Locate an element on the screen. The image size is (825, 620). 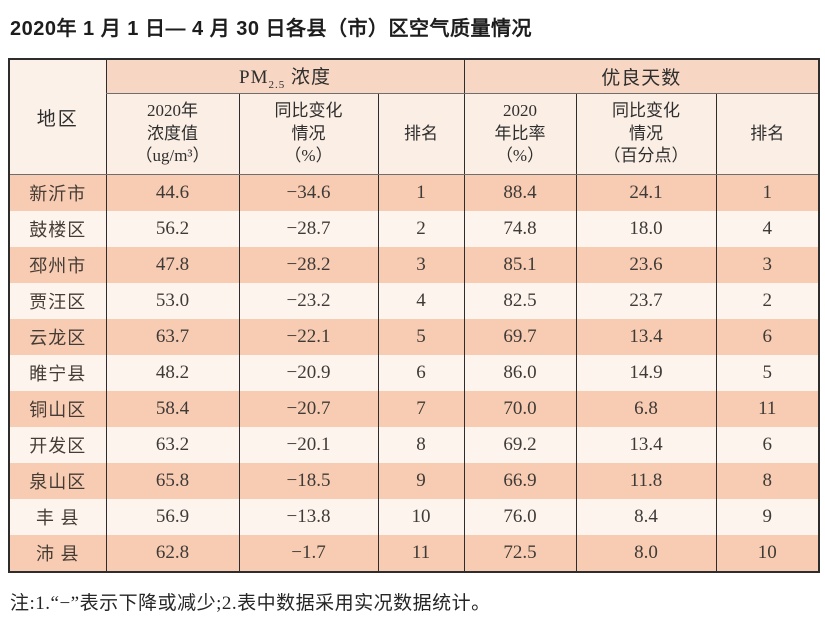
pm-rank-cell: 8 is located at coordinates (421, 445).